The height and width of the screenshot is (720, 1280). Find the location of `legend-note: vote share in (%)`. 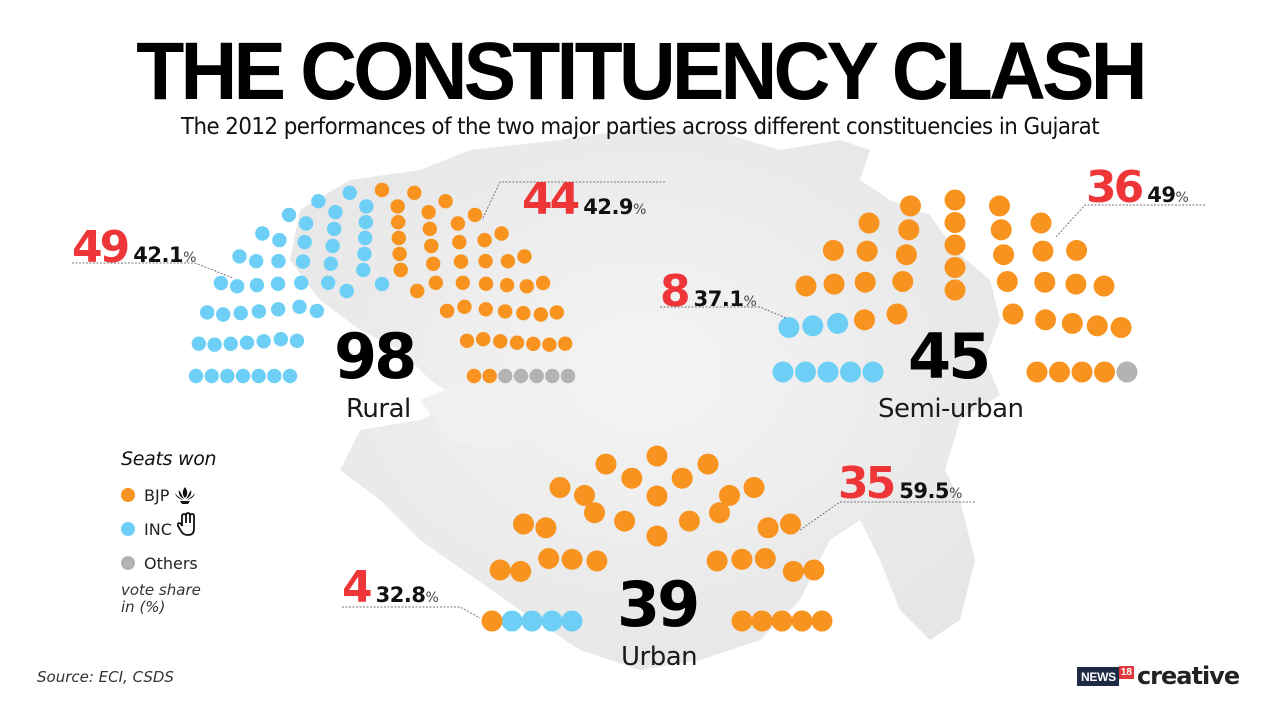

legend-note: vote share in (%) is located at coordinates (161, 598).